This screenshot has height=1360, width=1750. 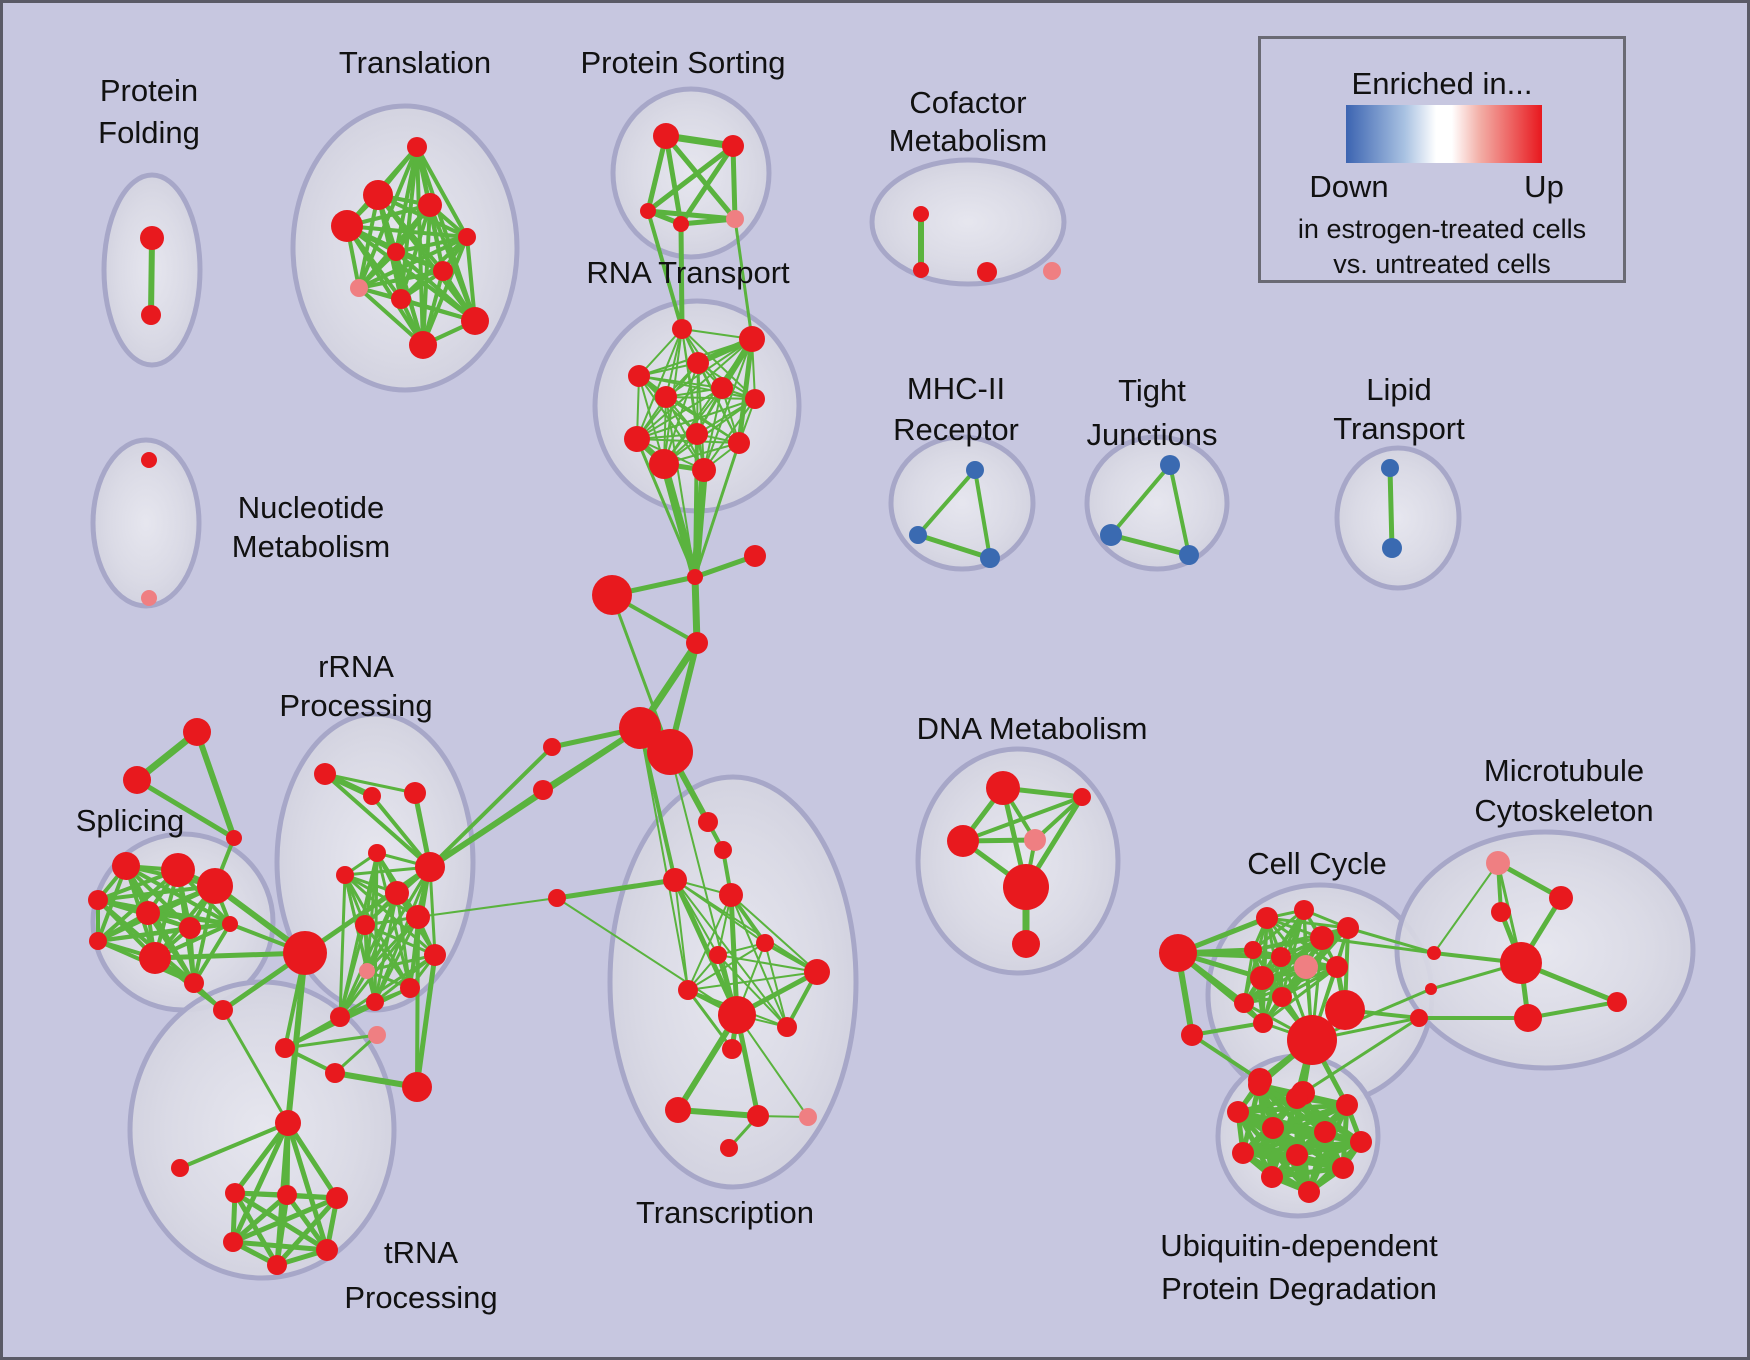 What do you see at coordinates (285, 1048) in the screenshot?
I see `node-r15` at bounding box center [285, 1048].